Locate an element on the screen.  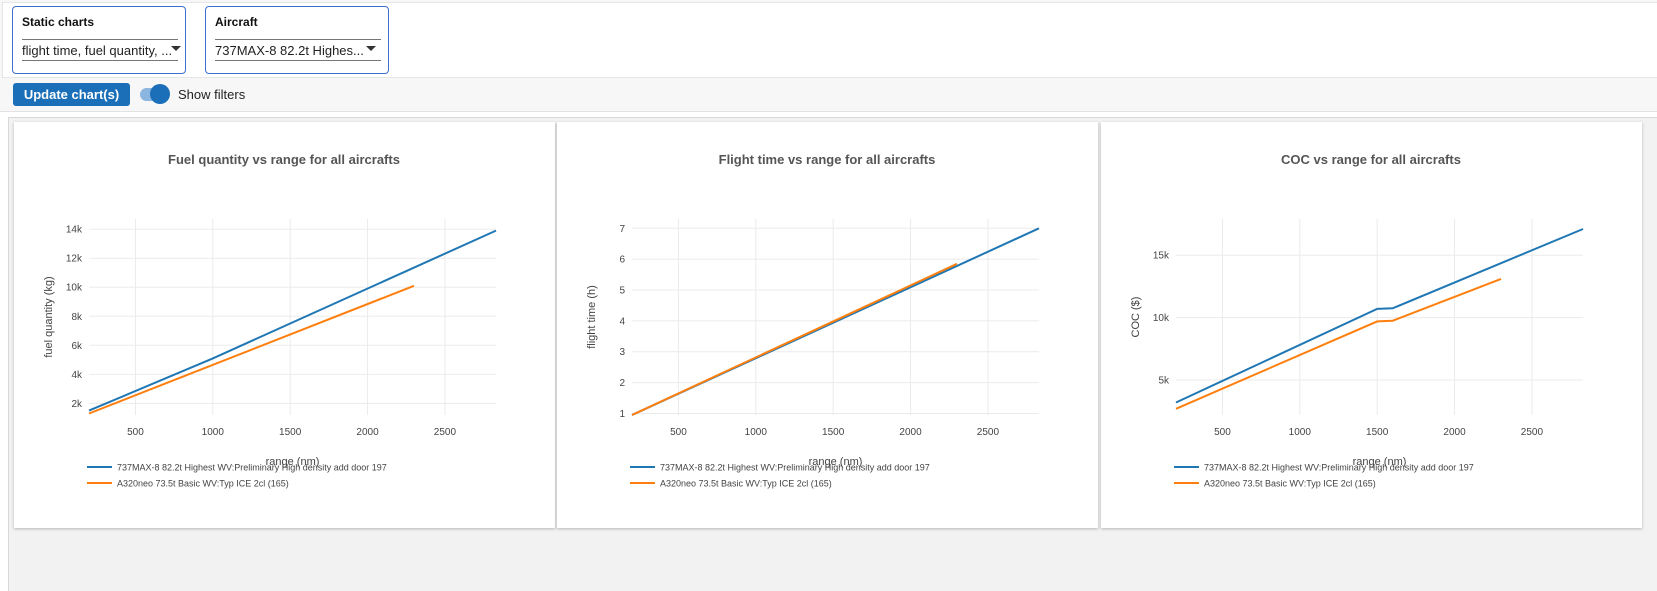
y-tick-label: 4k is located at coordinates (77, 375).